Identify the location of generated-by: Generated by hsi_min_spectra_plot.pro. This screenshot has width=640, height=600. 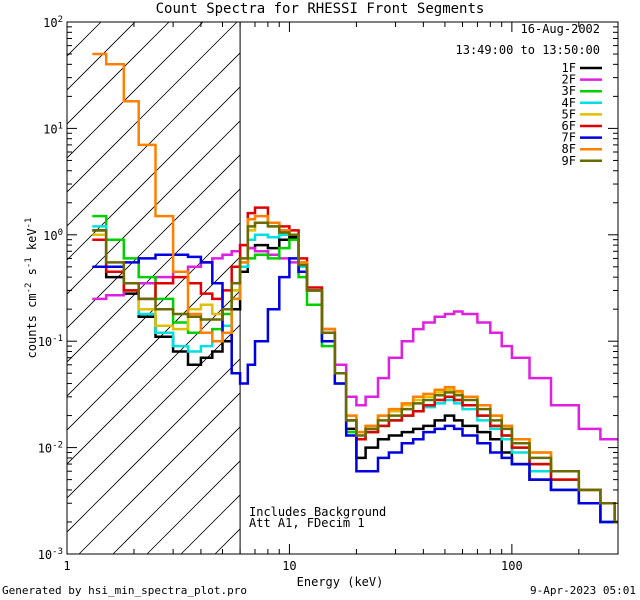
(125, 590).